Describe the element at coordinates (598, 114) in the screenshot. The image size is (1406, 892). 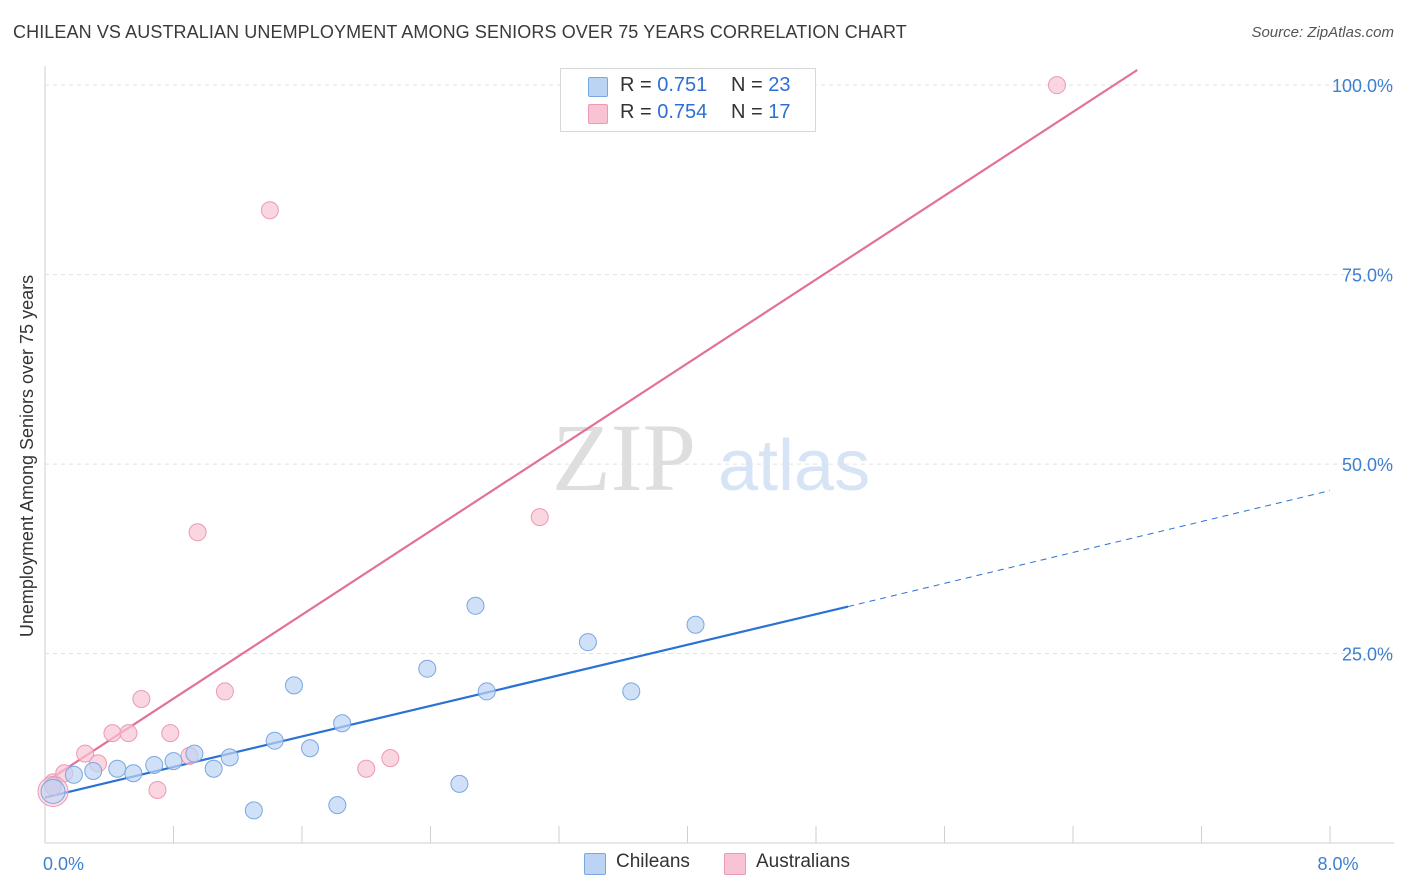
I see `australians-swatch` at that location.